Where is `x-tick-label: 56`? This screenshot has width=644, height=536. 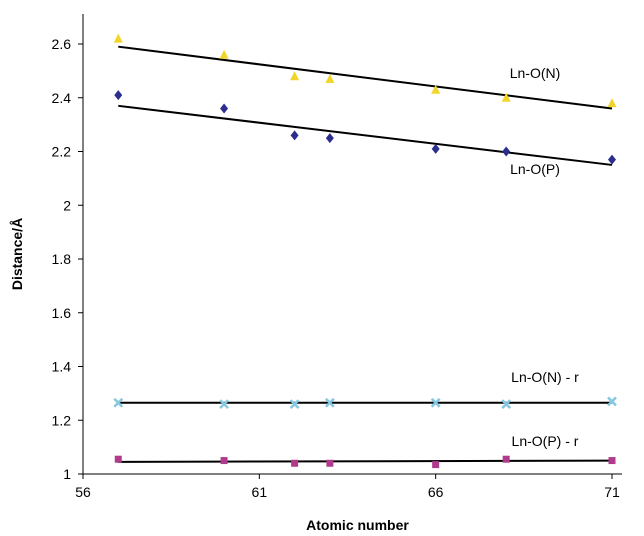
x-tick-label: 56 is located at coordinates (83, 492).